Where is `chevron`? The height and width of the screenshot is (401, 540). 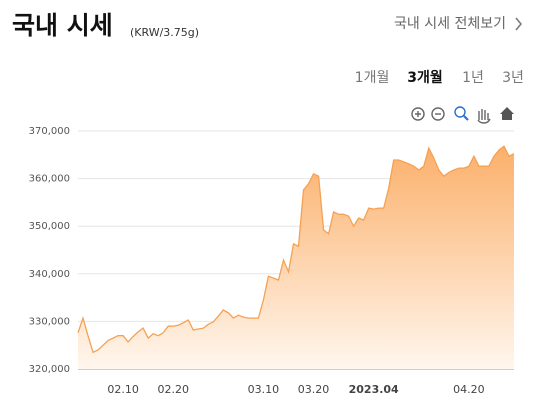
chevron is located at coordinates (518, 24).